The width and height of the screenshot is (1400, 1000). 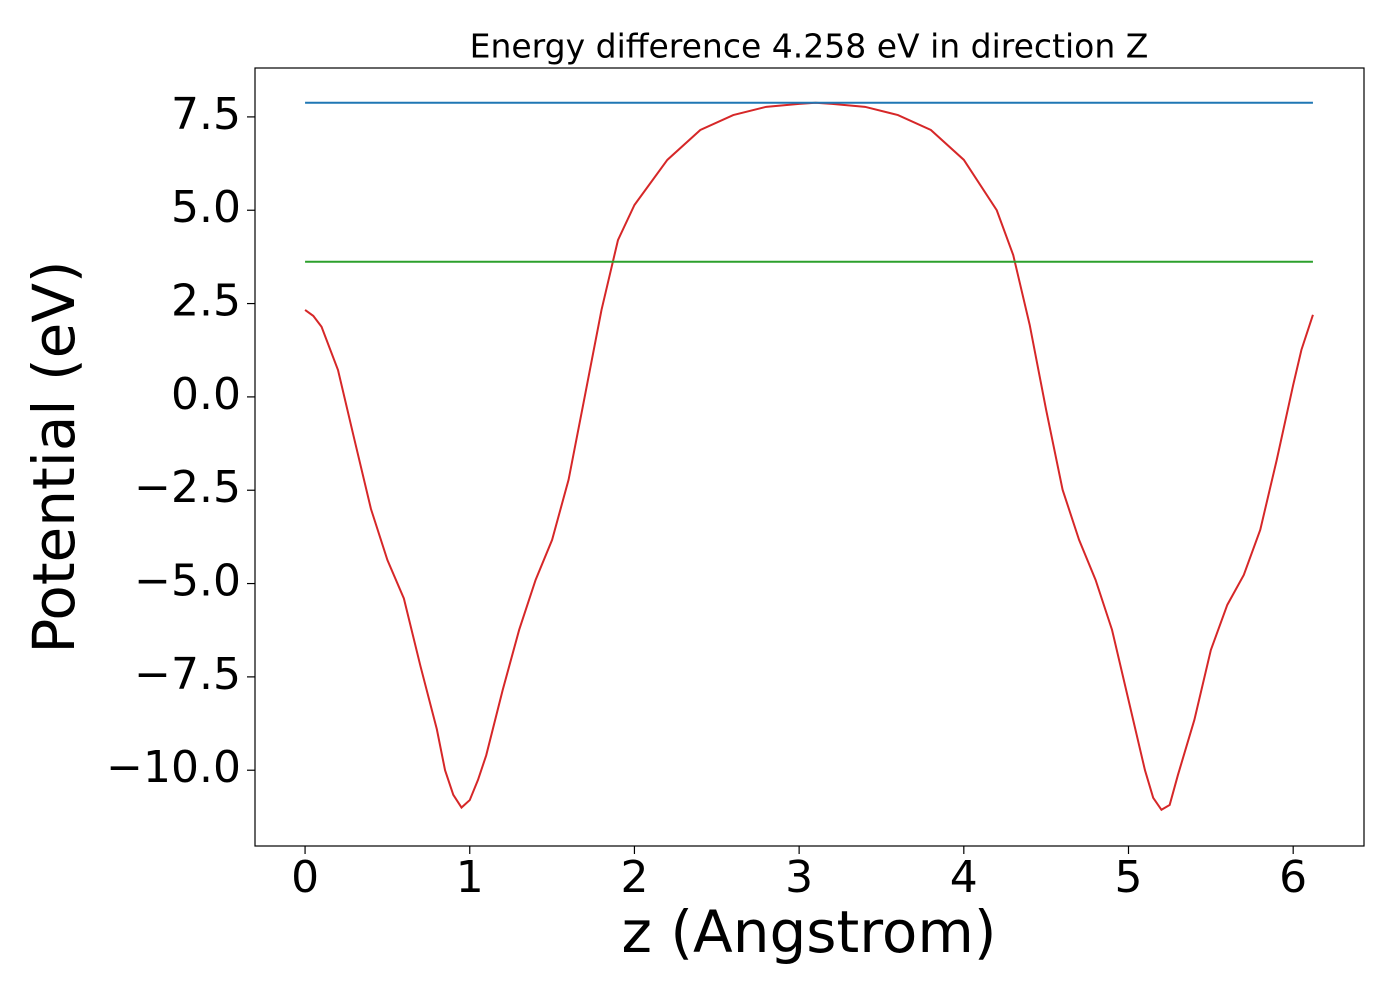 What do you see at coordinates (964, 877) in the screenshot?
I see `x-tick-label: 4` at bounding box center [964, 877].